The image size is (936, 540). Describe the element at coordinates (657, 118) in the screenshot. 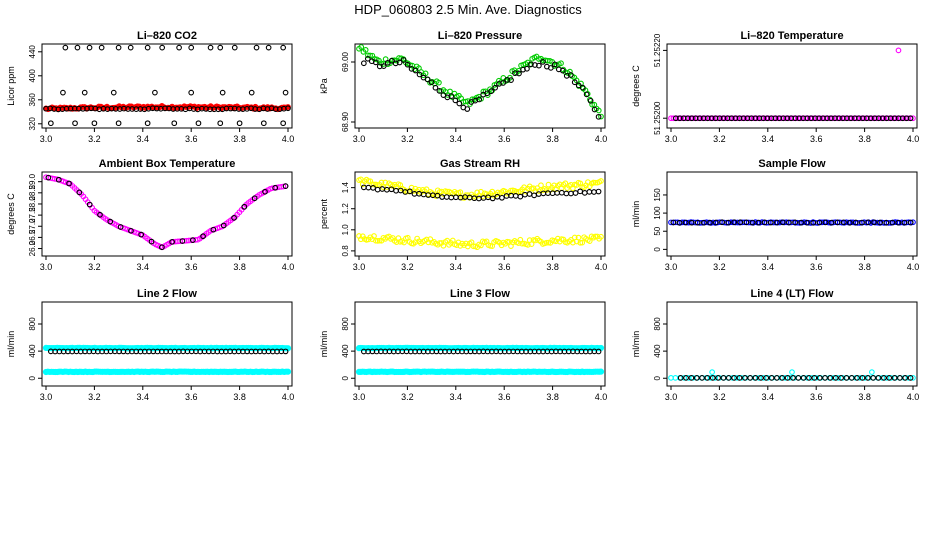

I see `y-tick-label: 51.25200` at that location.